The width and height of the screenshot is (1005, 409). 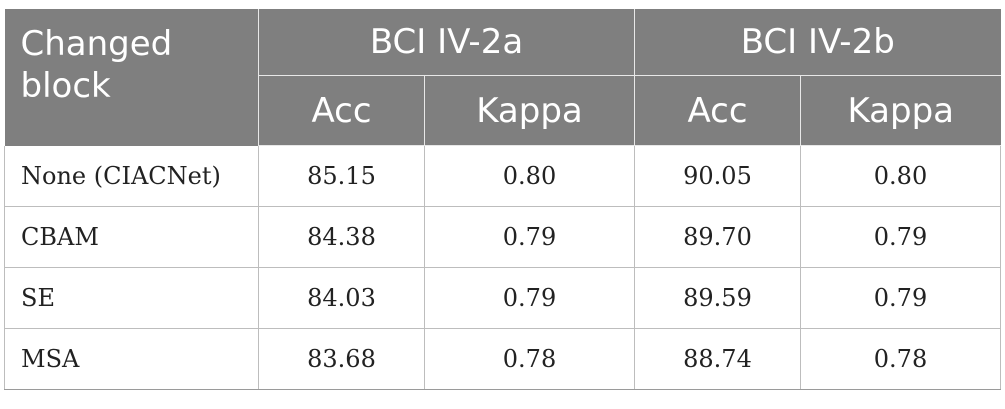 What do you see at coordinates (341, 176) in the screenshot?
I see `cell-acc-2a: 85.15` at bounding box center [341, 176].